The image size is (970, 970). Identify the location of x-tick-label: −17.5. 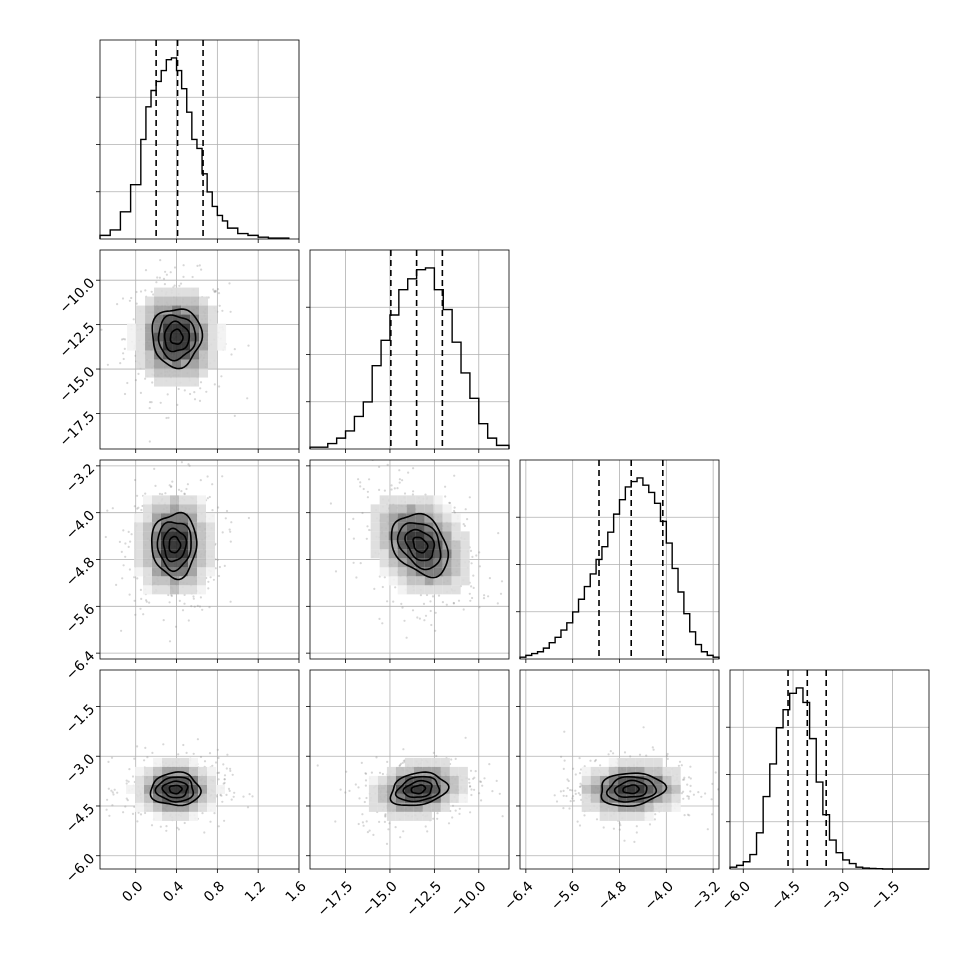
(336, 899).